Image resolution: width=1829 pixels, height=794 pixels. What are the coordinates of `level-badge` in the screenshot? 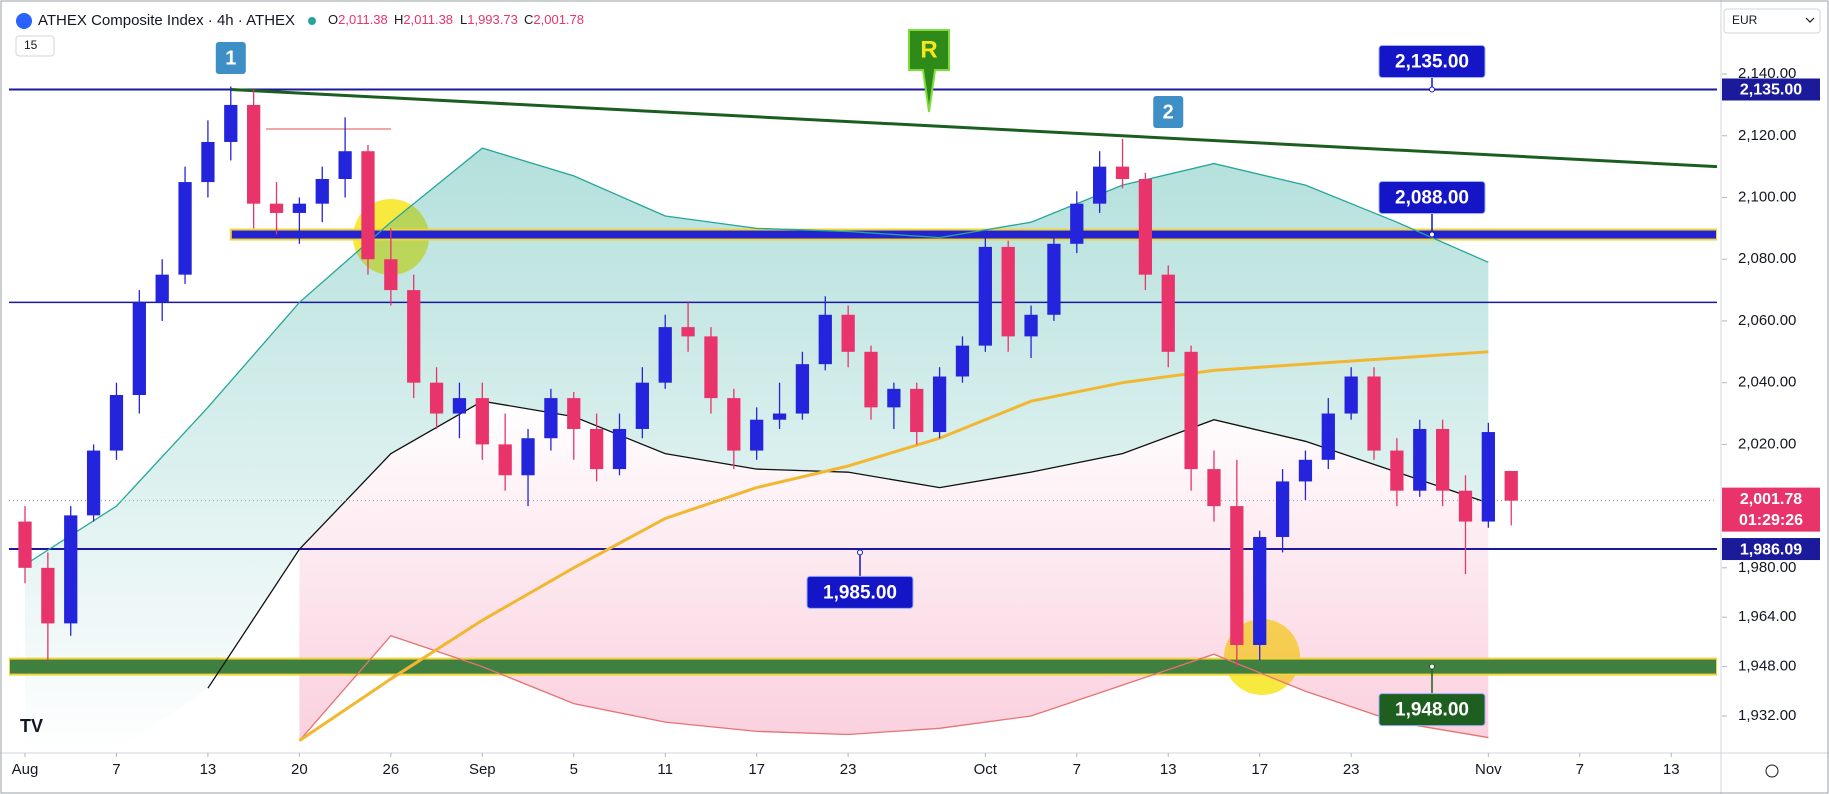 It's located at (1771, 89).